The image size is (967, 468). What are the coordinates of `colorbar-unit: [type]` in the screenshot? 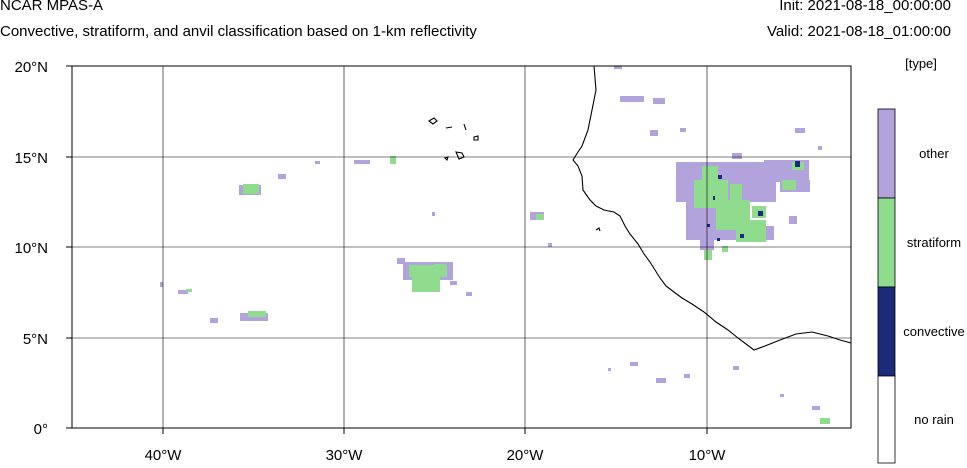 It's located at (921, 63).